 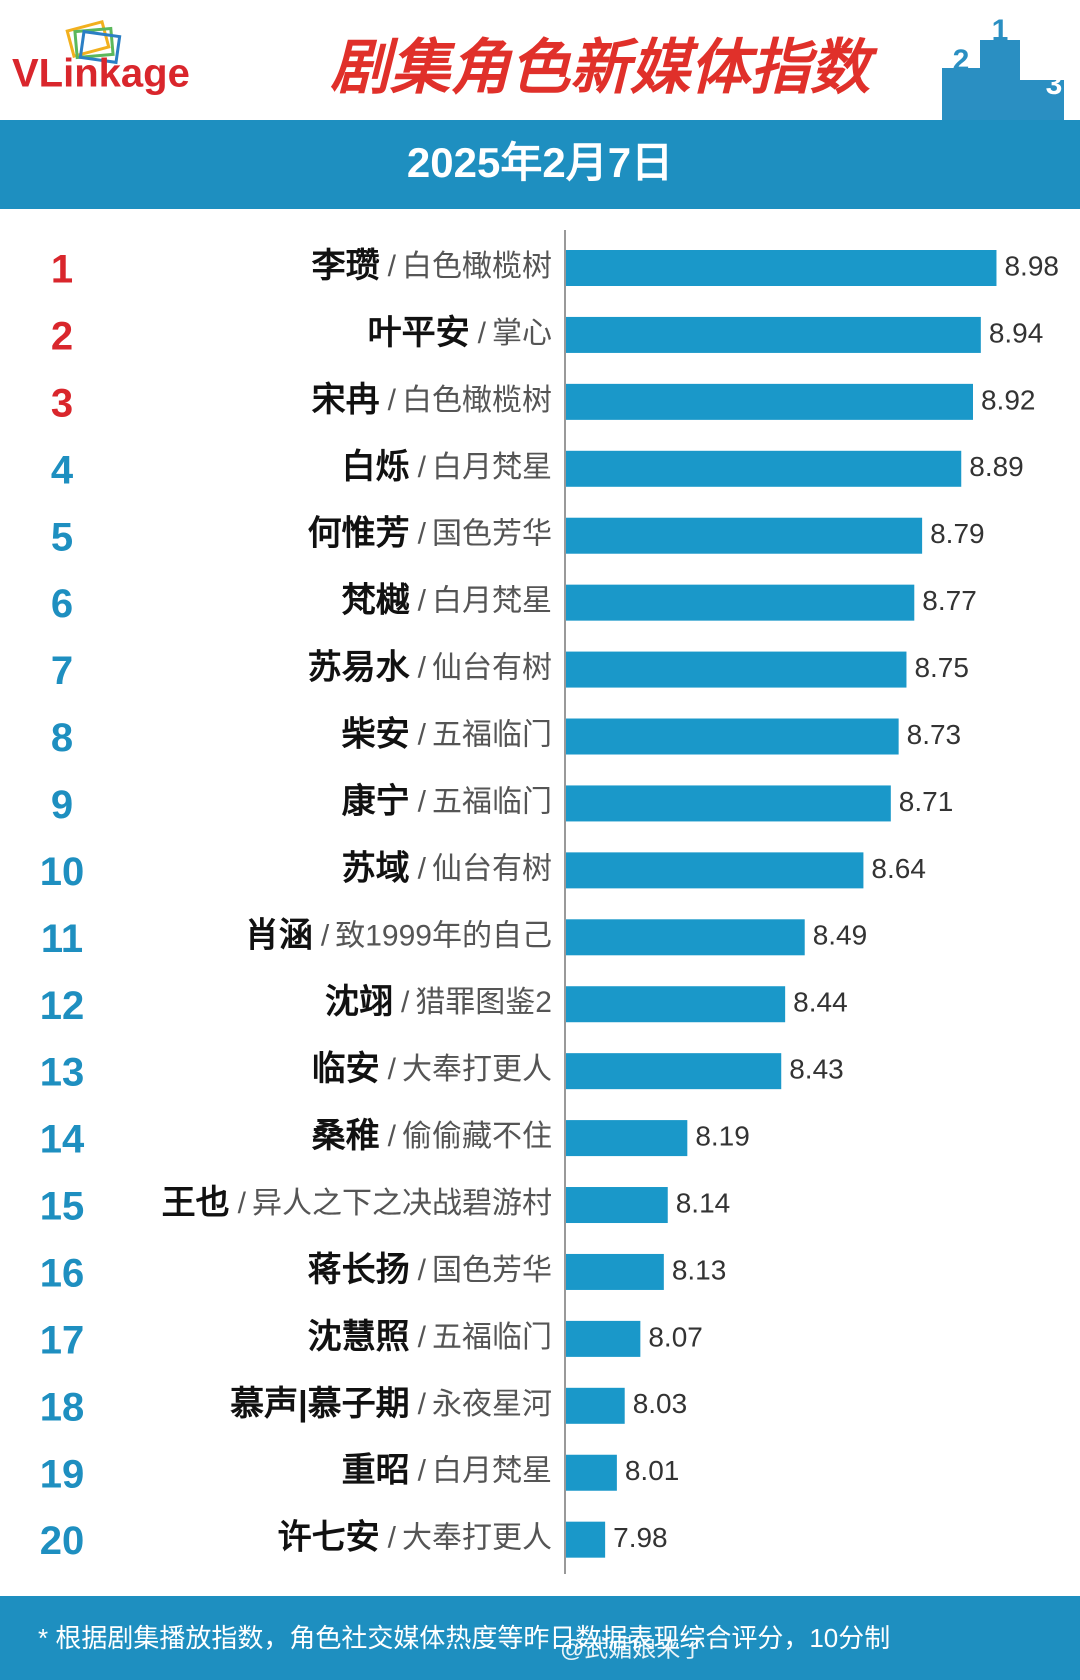 I want to click on row-label: 苏域 / 仙台有树, so click(x=447, y=868).